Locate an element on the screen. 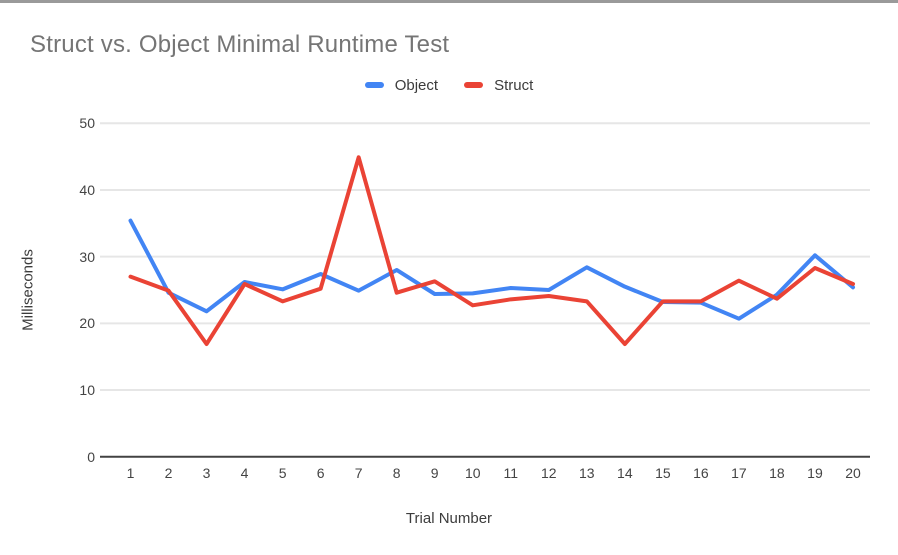  x-tick-label: 16 is located at coordinates (701, 473).